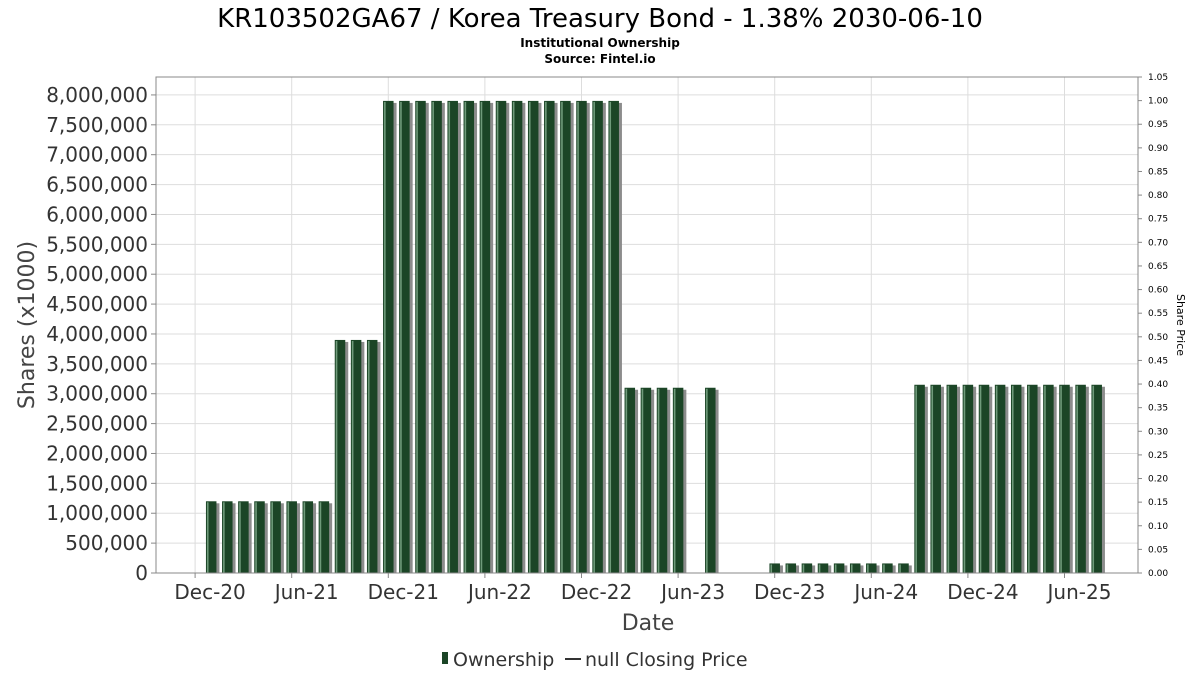  I want to click on y-tick-label: 1,500,000, so click(97, 483).